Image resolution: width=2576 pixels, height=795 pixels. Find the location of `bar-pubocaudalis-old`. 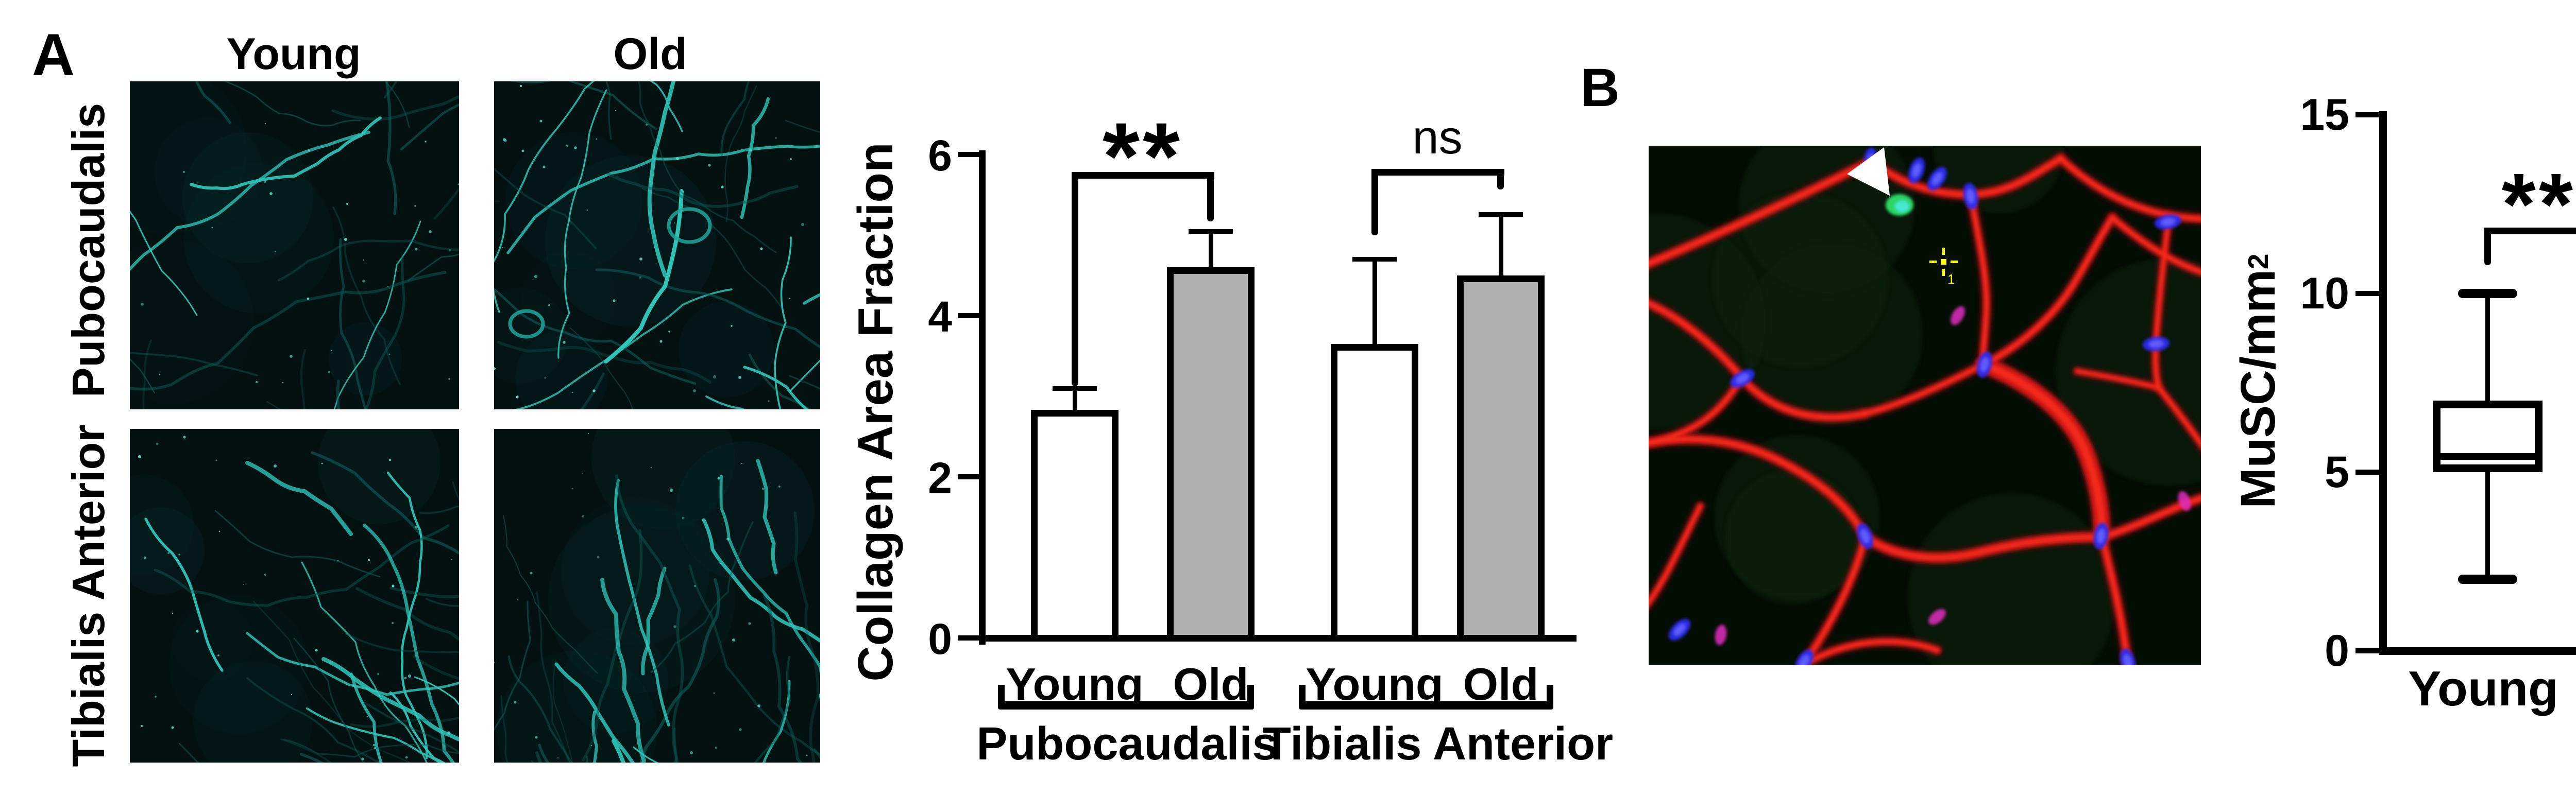

bar-pubocaudalis-old is located at coordinates (1211, 455).